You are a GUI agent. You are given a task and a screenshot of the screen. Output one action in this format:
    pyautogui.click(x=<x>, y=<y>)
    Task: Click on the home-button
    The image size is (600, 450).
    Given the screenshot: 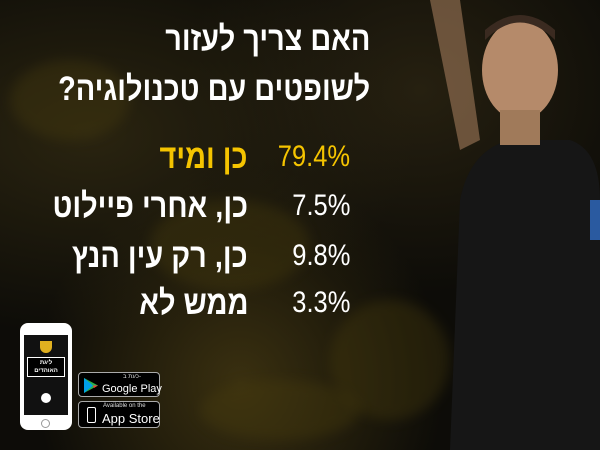 What is the action you would take?
    pyautogui.click(x=45, y=423)
    